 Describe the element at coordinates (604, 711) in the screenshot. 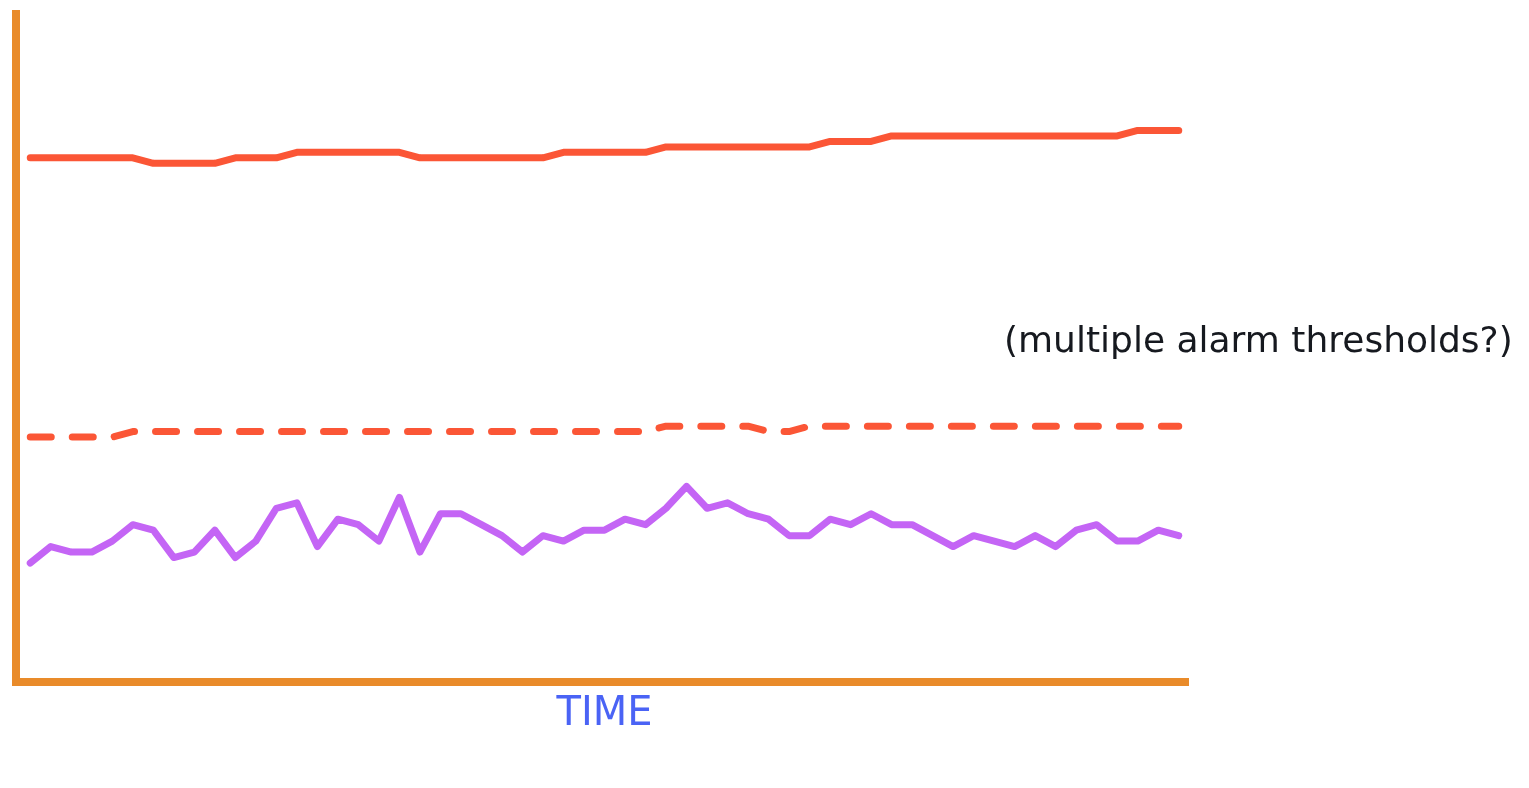

I see `x-axis-title: TIME` at that location.